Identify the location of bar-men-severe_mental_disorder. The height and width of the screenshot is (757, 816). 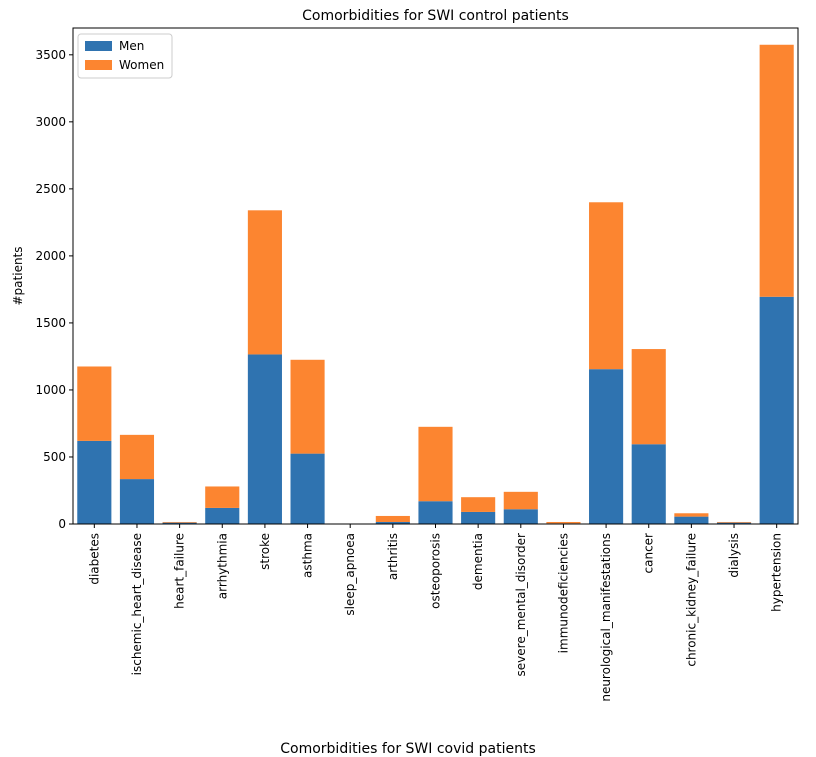
(520, 516).